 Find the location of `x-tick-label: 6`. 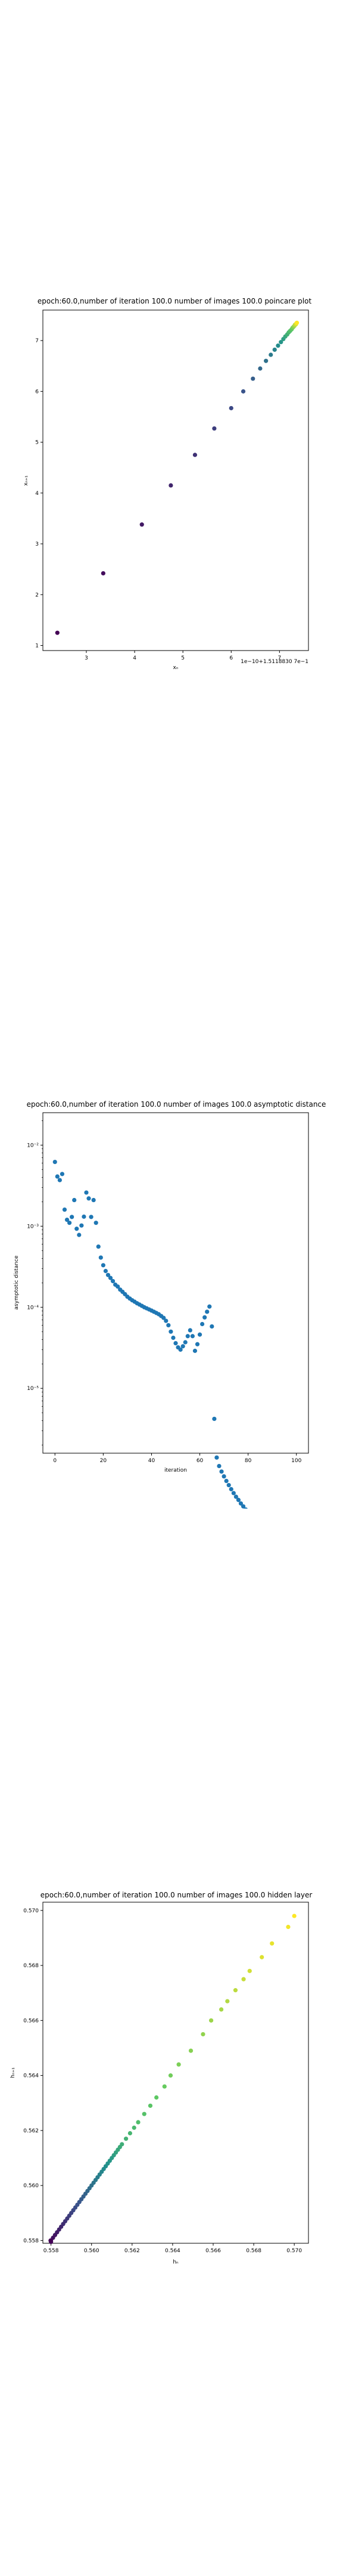

x-tick-label: 6 is located at coordinates (231, 658).